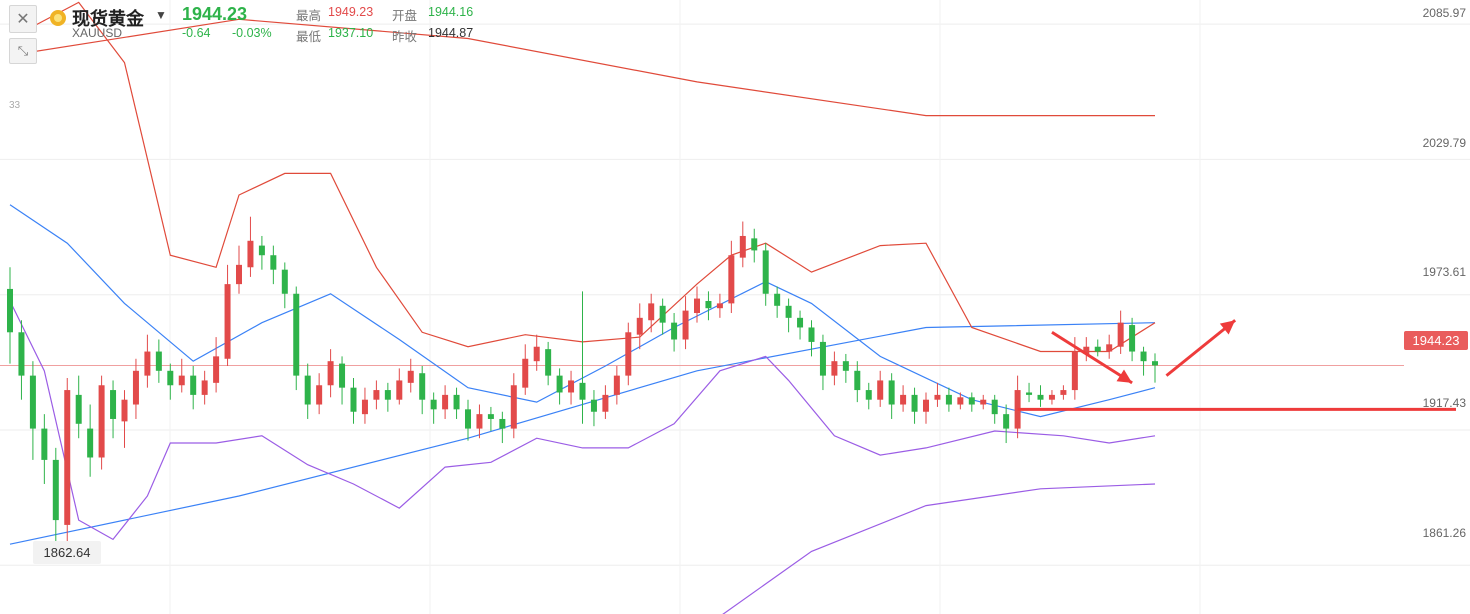 Image resolution: width=1470 pixels, height=614 pixels. I want to click on open-label: 开盘, so click(405, 16).